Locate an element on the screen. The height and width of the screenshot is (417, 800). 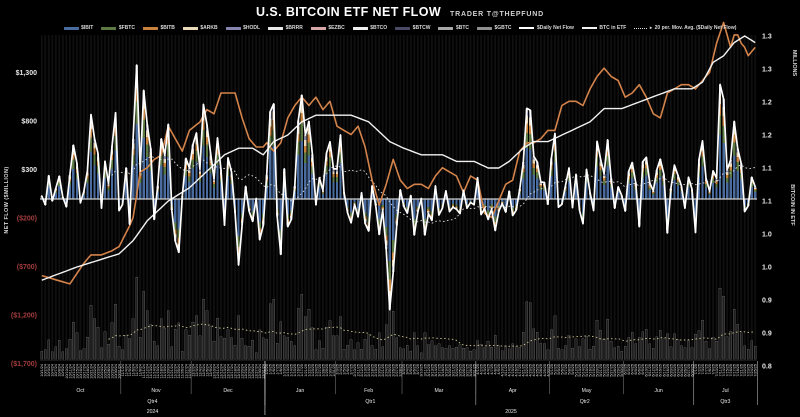
legend-item: BTC in ETF is located at coordinates (603, 28).